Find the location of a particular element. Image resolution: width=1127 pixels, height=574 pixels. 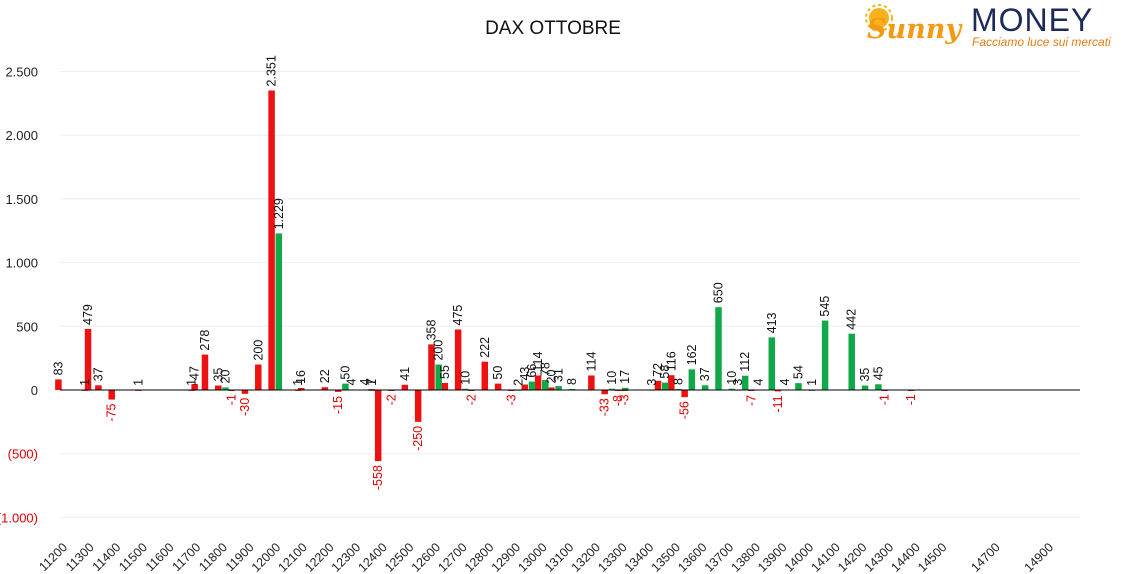

x-tick-label: 13100 is located at coordinates (559, 557).